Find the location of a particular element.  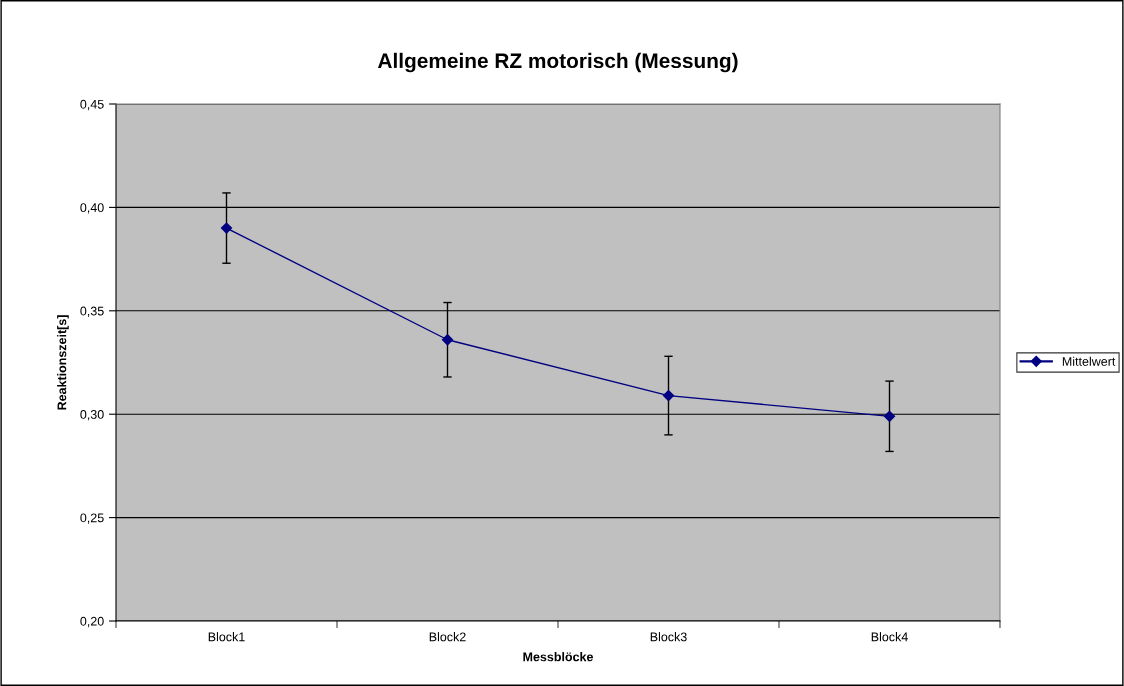

chart-title: Allgemeine RZ motorisch (Messung) is located at coordinates (557, 62).